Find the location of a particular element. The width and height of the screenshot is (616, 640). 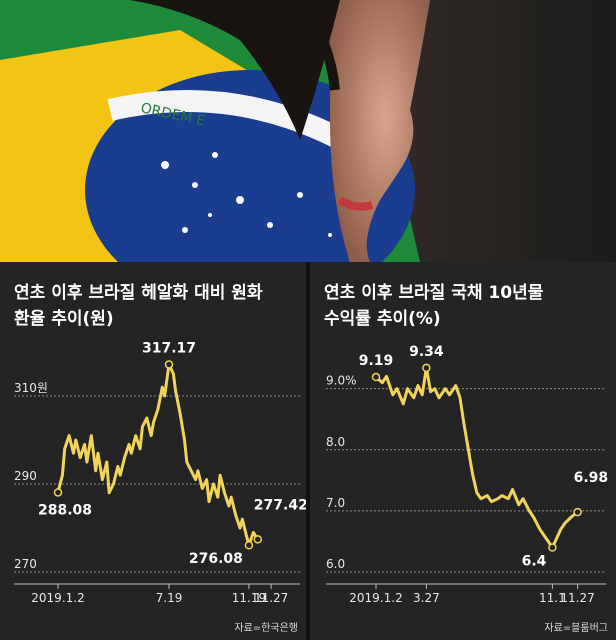

annotation-label: 277.42 is located at coordinates (280, 505).